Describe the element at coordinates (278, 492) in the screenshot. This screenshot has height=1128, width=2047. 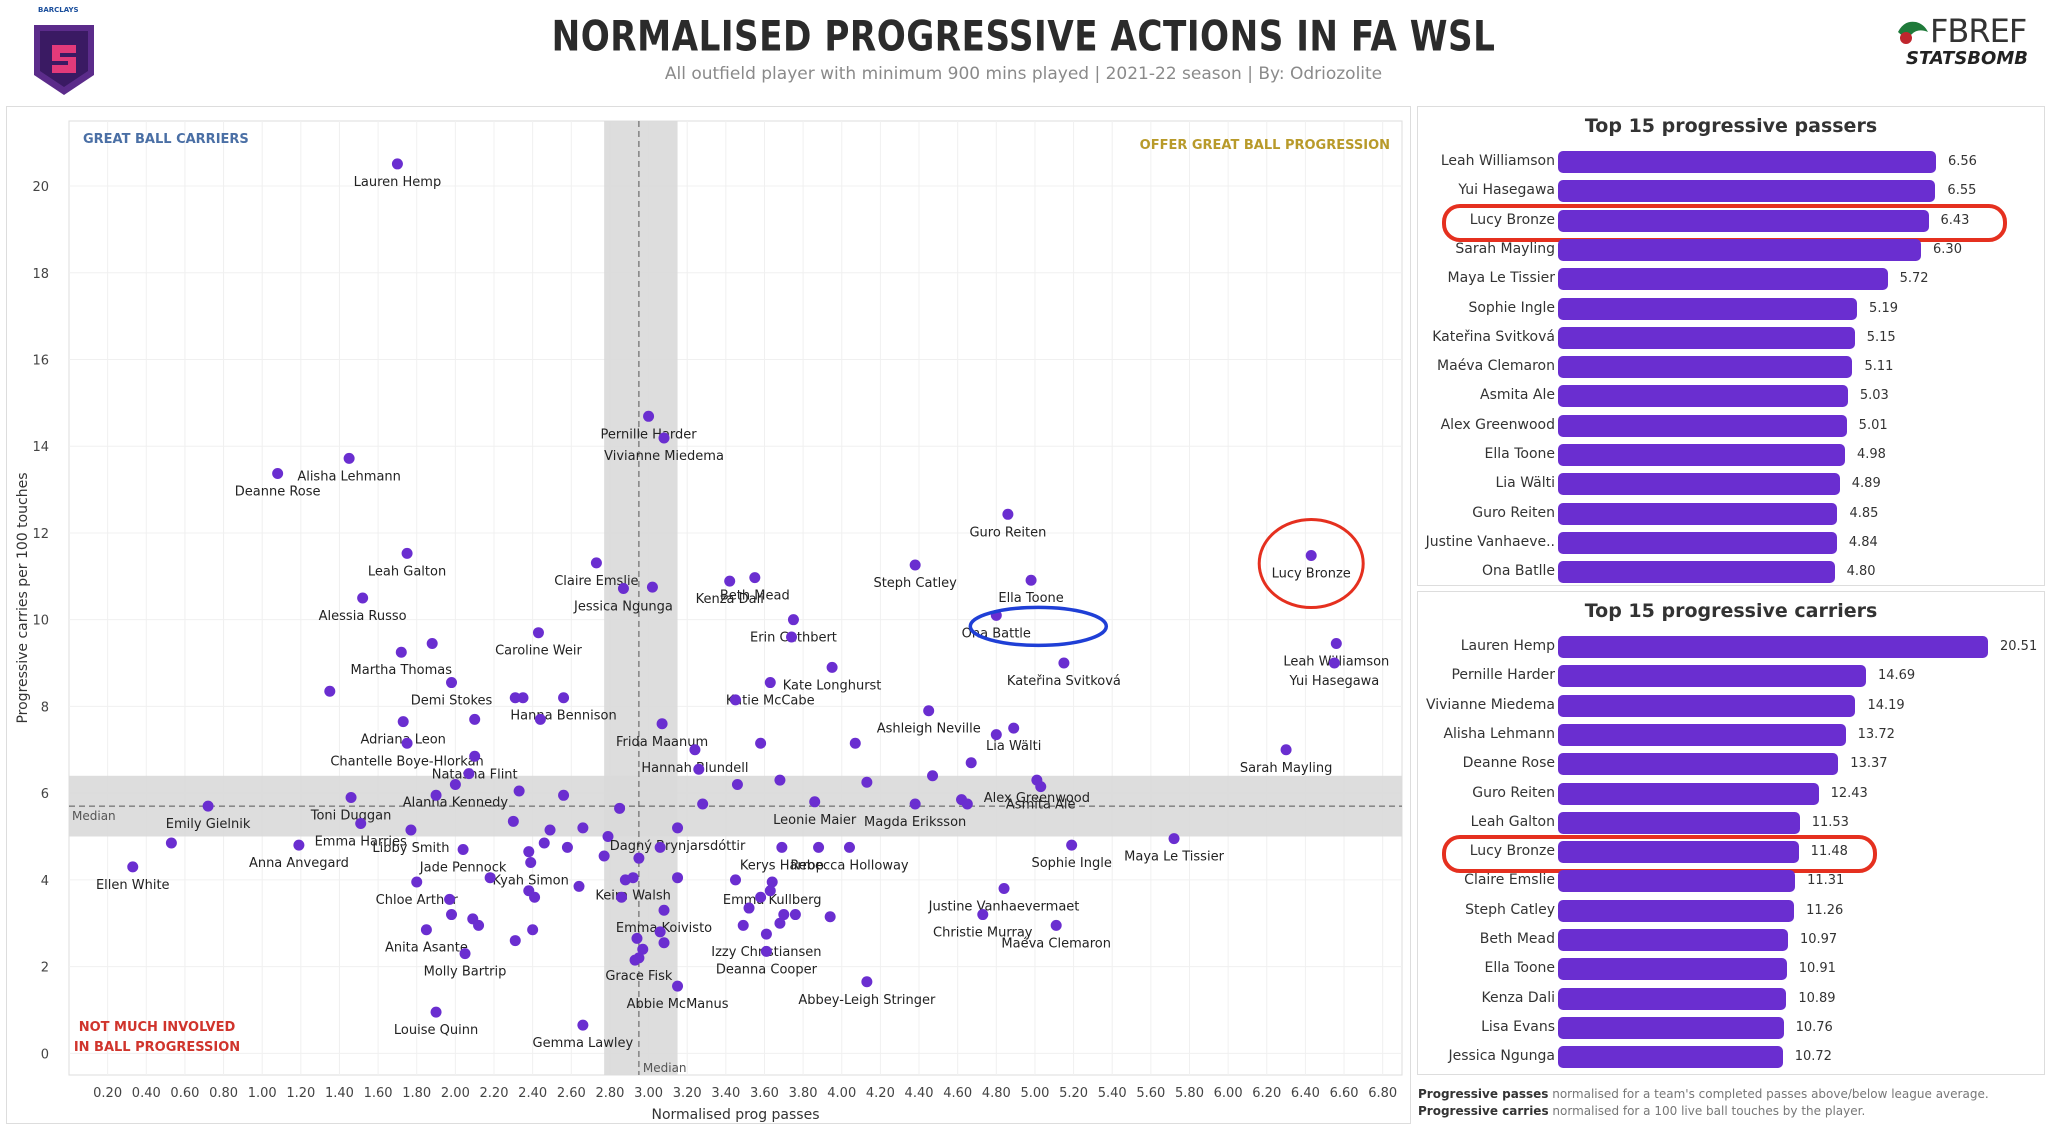
I see `point-label: Deanne Rose` at that location.